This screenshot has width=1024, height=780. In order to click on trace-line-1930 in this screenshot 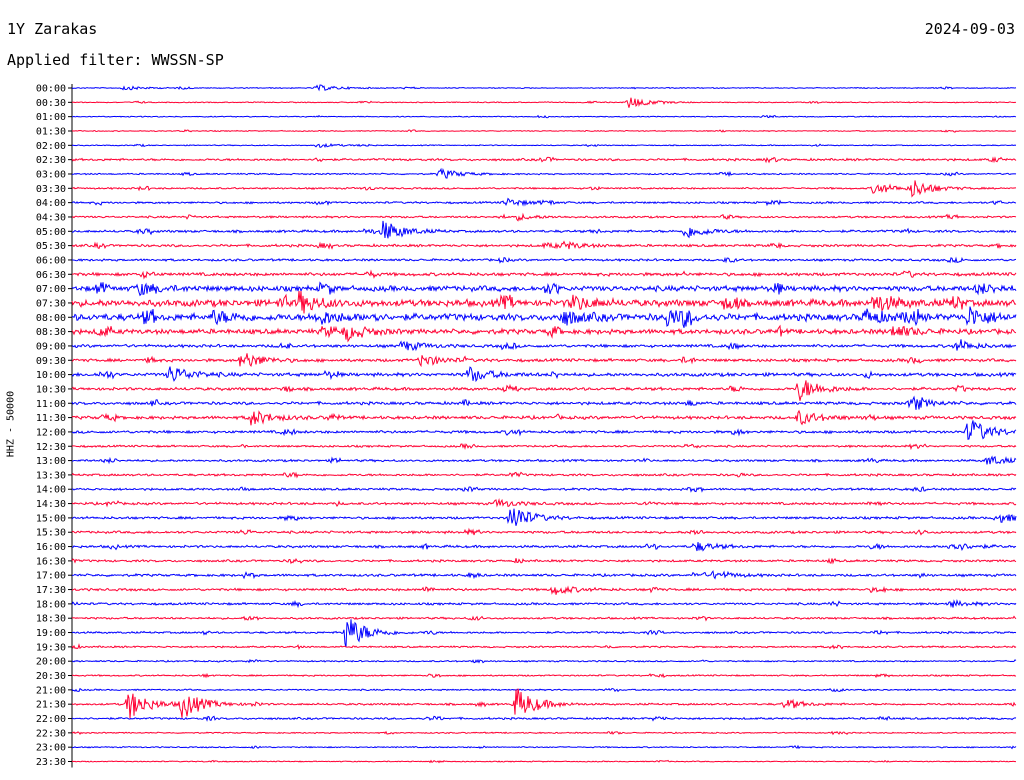, I will do `click(544, 646)`.